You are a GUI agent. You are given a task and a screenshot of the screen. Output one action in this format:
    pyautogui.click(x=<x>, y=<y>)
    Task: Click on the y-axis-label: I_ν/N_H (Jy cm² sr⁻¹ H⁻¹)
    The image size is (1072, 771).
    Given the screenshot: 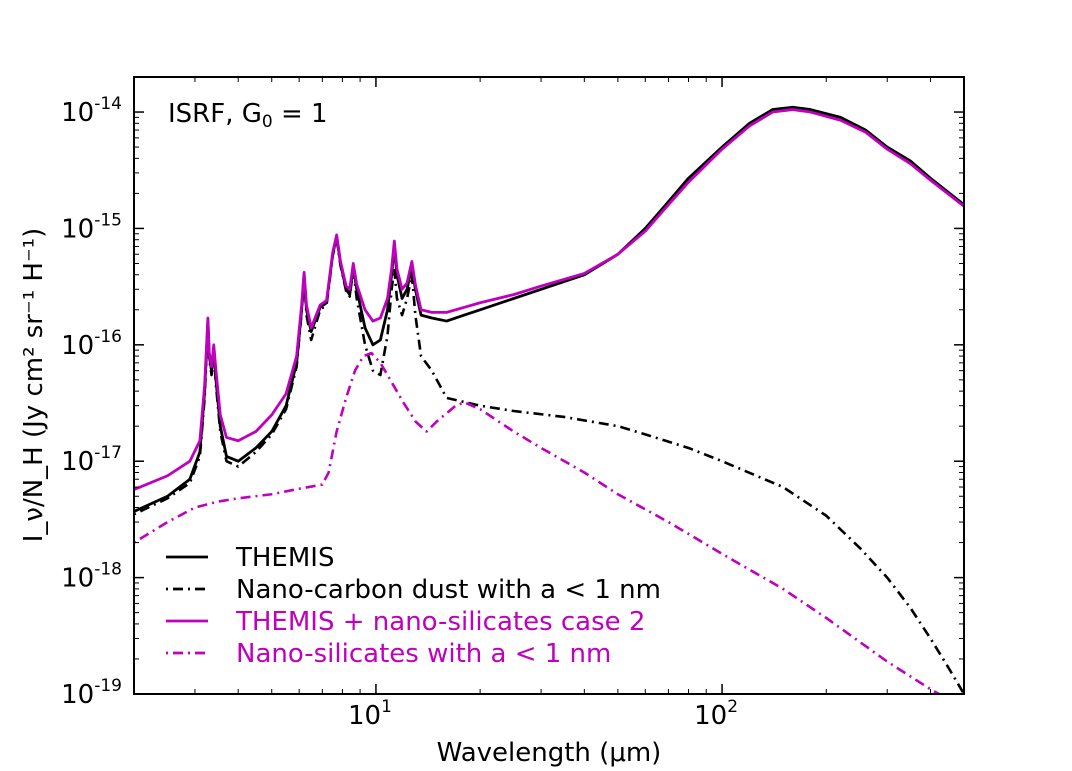 What is the action you would take?
    pyautogui.click(x=34, y=385)
    